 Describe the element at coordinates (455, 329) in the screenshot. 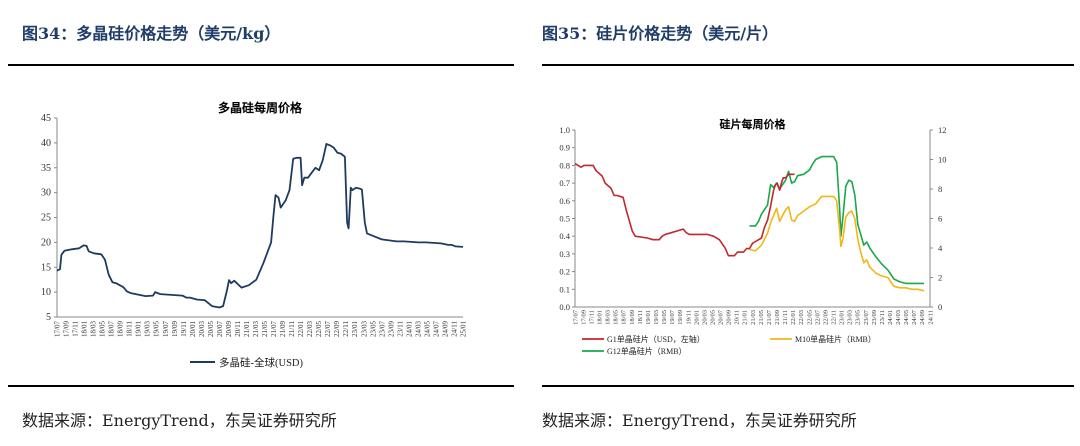

I see `x-tick-label: 24/11` at that location.